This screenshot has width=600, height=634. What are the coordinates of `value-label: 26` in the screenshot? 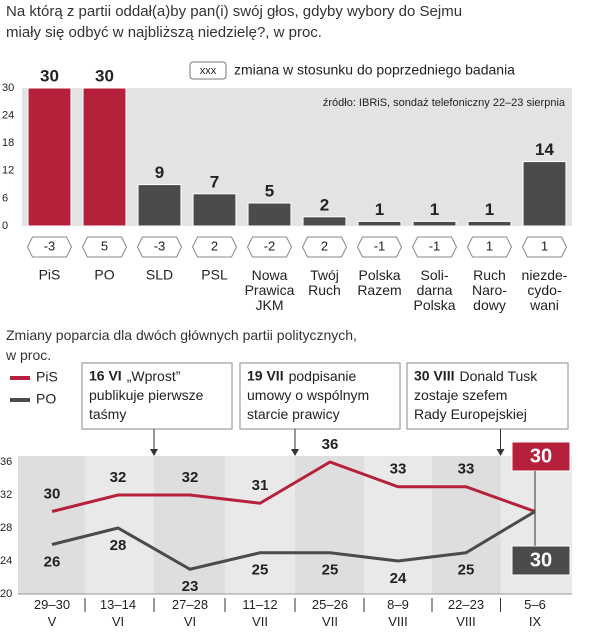 It's located at (52, 561).